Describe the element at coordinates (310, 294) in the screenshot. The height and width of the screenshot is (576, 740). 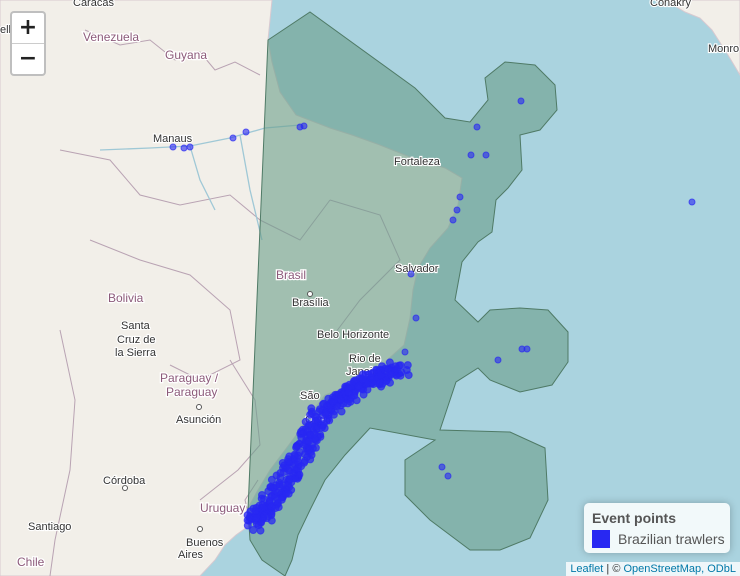
I see `city-dot-brasilia` at that location.